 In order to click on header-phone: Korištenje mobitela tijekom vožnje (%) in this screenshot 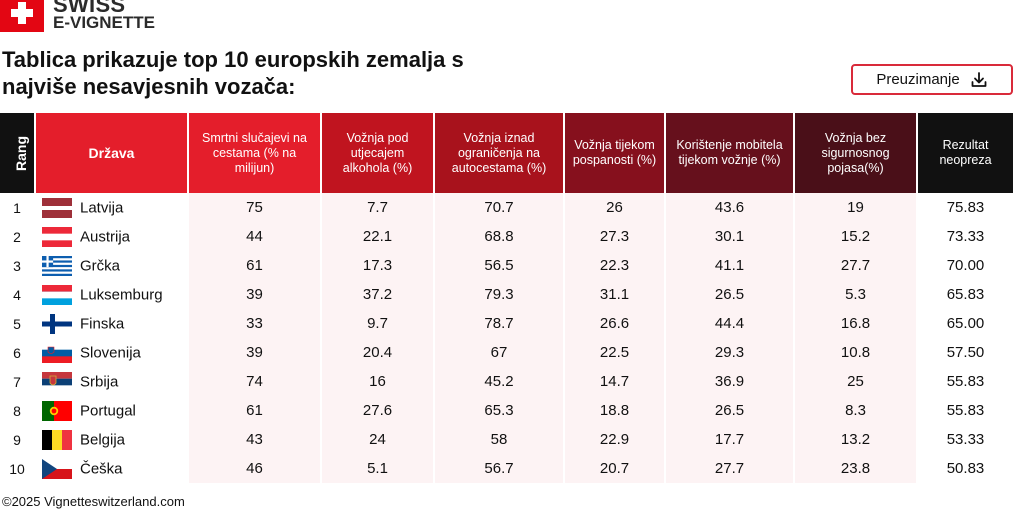, I will do `click(729, 153)`.